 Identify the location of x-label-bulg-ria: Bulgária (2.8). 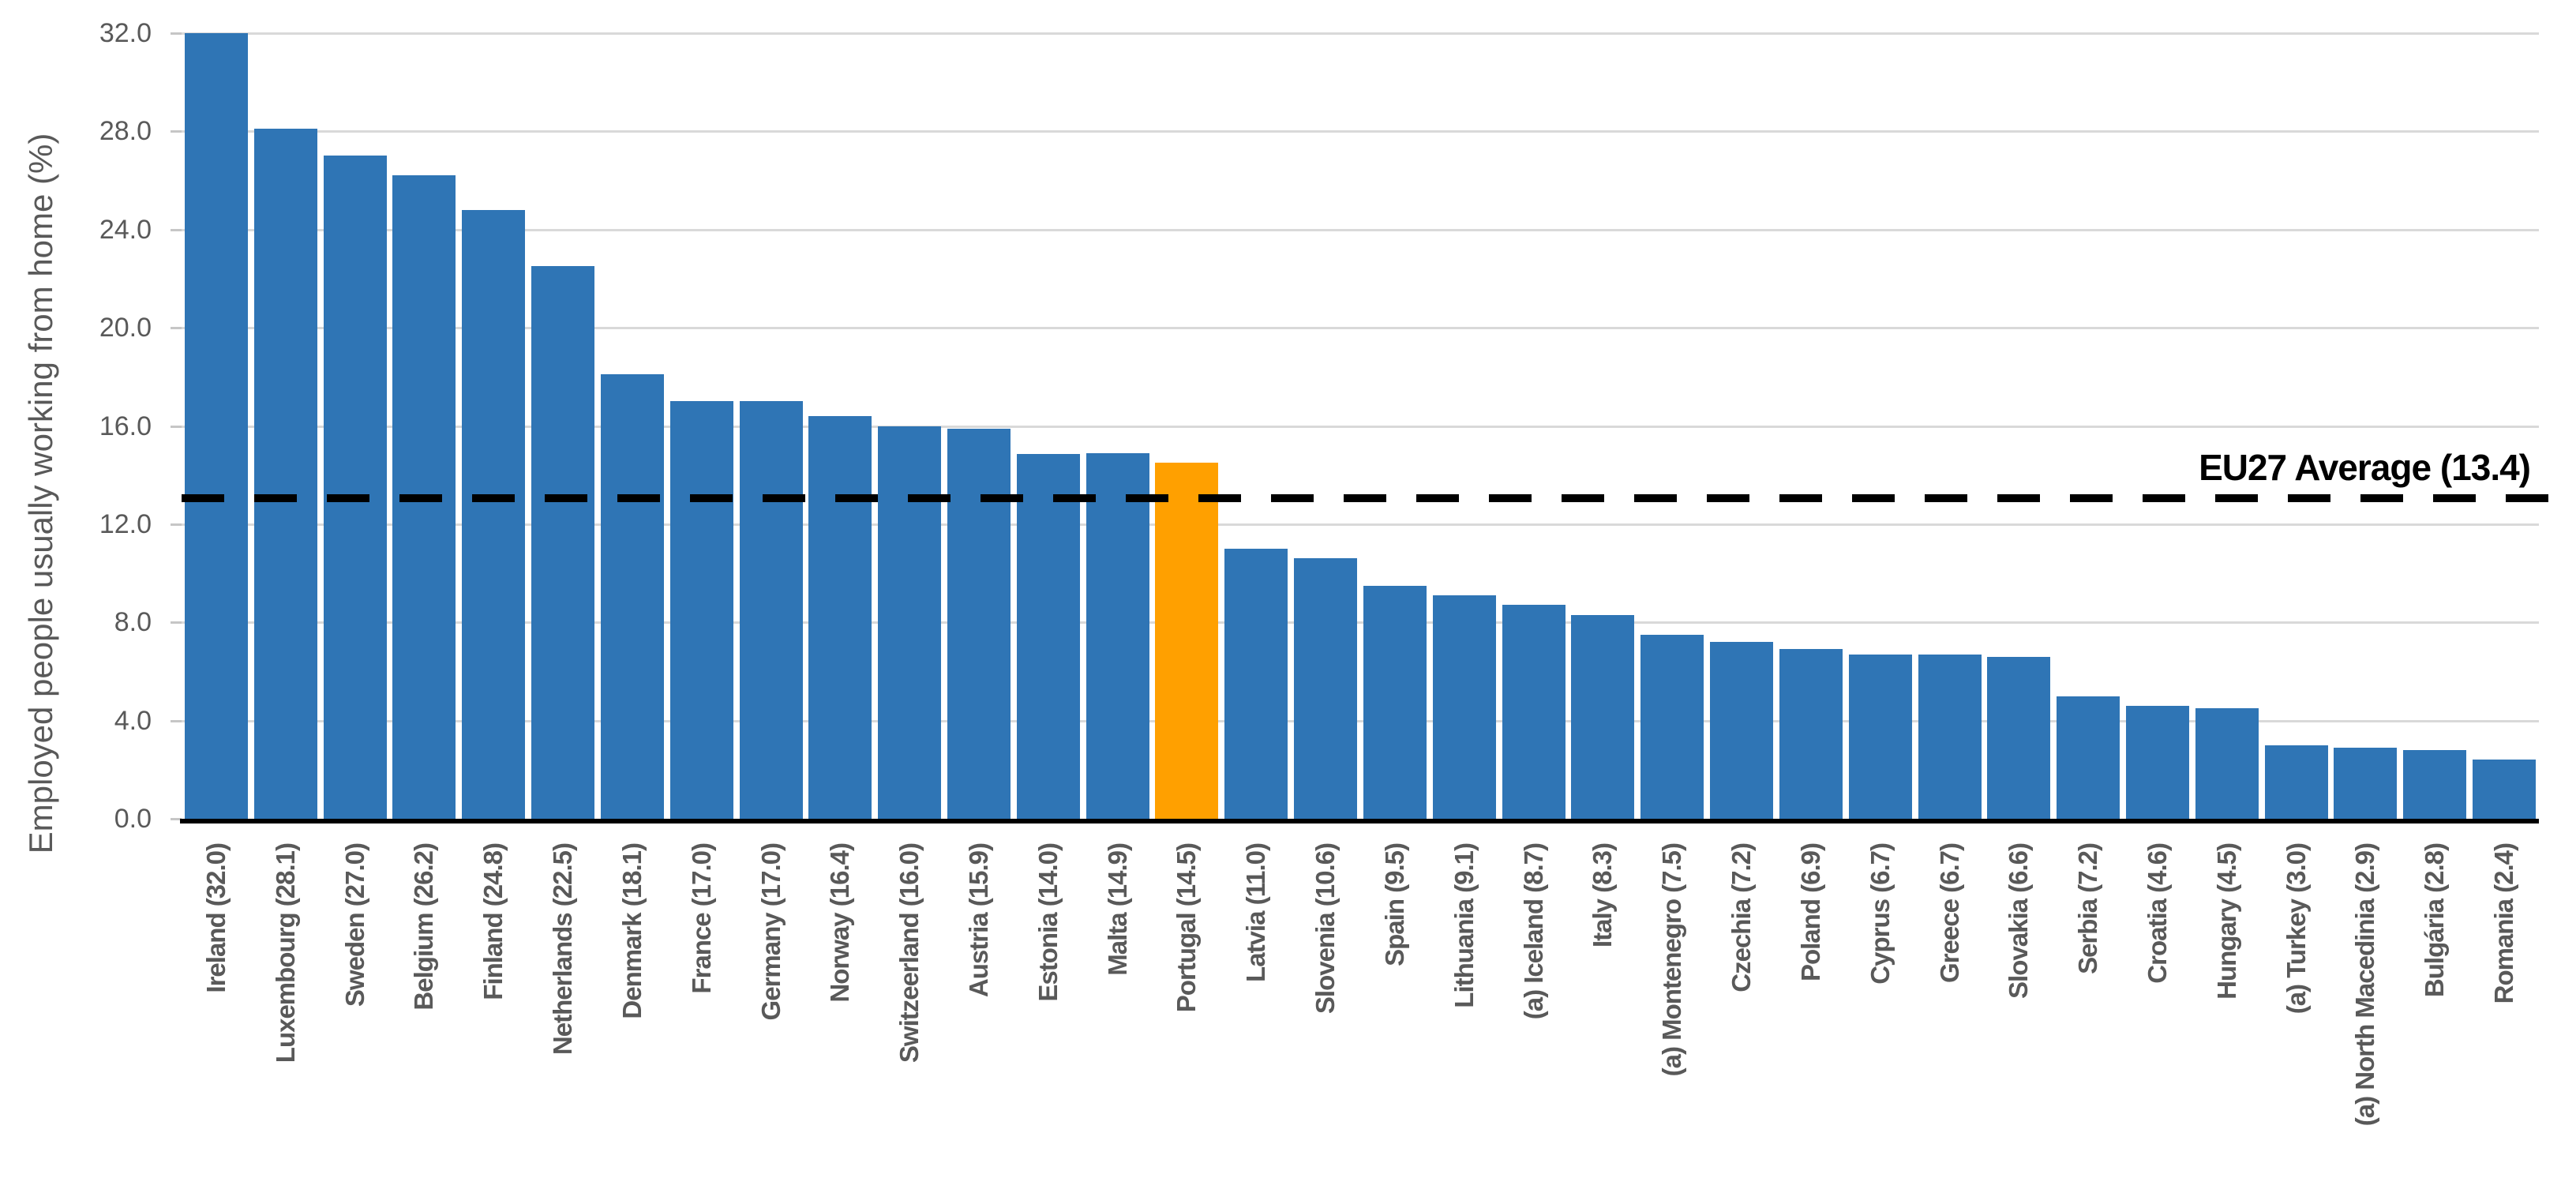
(2434, 921).